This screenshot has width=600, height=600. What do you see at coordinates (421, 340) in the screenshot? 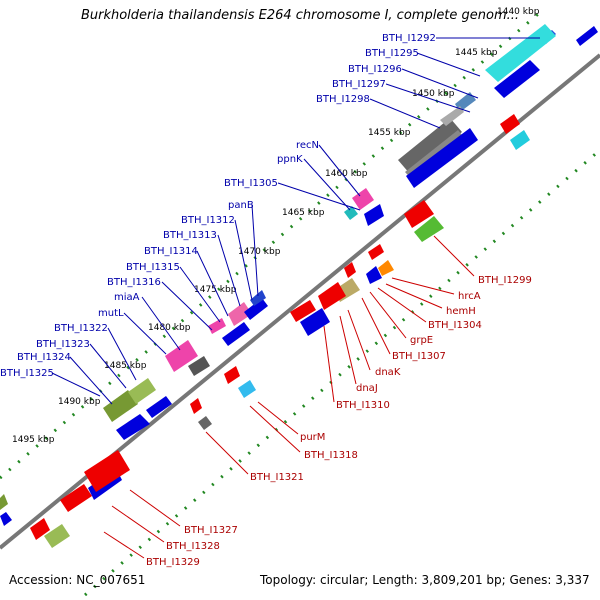
I see `gene-label: grpE` at bounding box center [421, 340].